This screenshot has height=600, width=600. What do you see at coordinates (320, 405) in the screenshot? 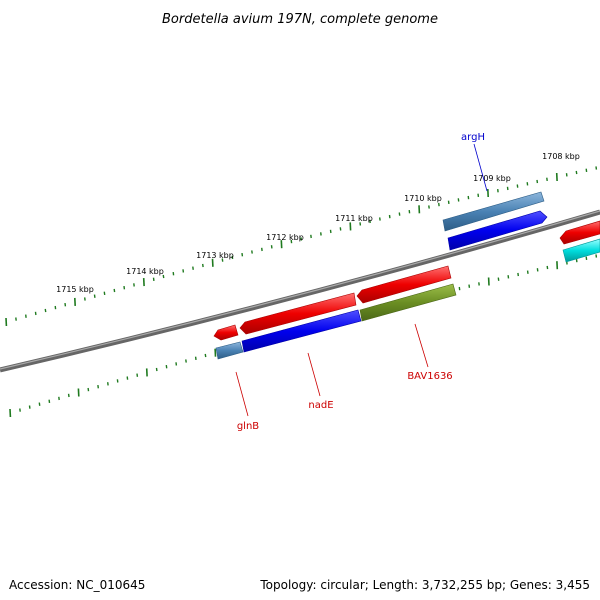
I see `gene-label-nade: nadE` at bounding box center [320, 405].